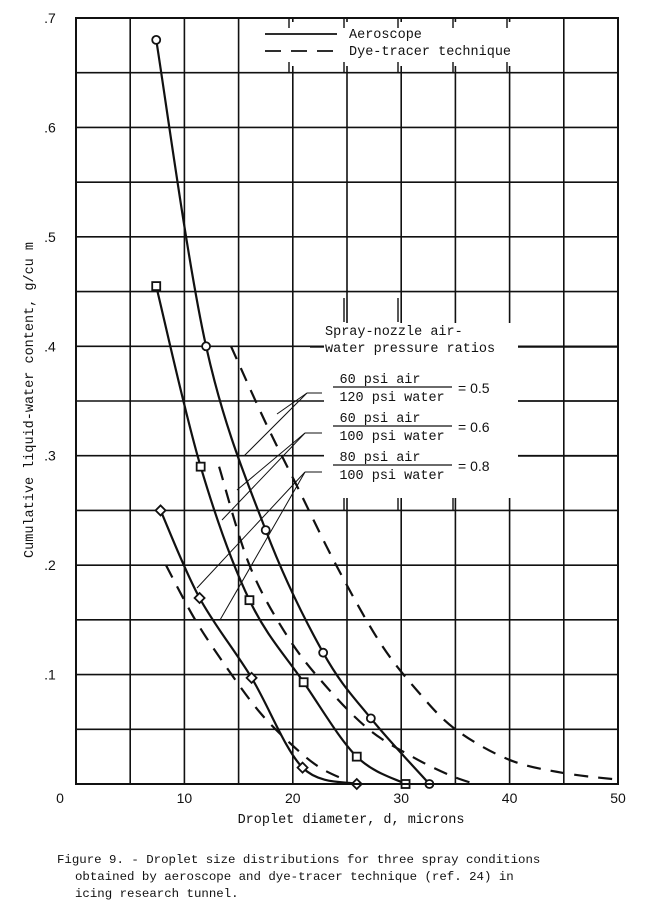 The width and height of the screenshot is (656, 907). Describe the element at coordinates (379, 458) in the screenshot. I see `ratio-numerator: 80 psi air` at that location.